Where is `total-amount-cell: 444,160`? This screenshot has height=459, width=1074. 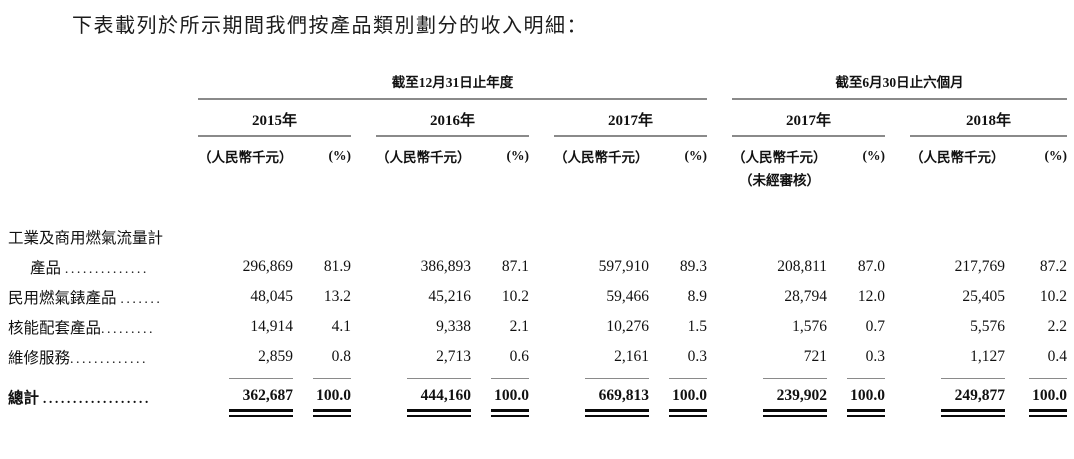 total-amount-cell: 444,160 is located at coordinates (438, 397).